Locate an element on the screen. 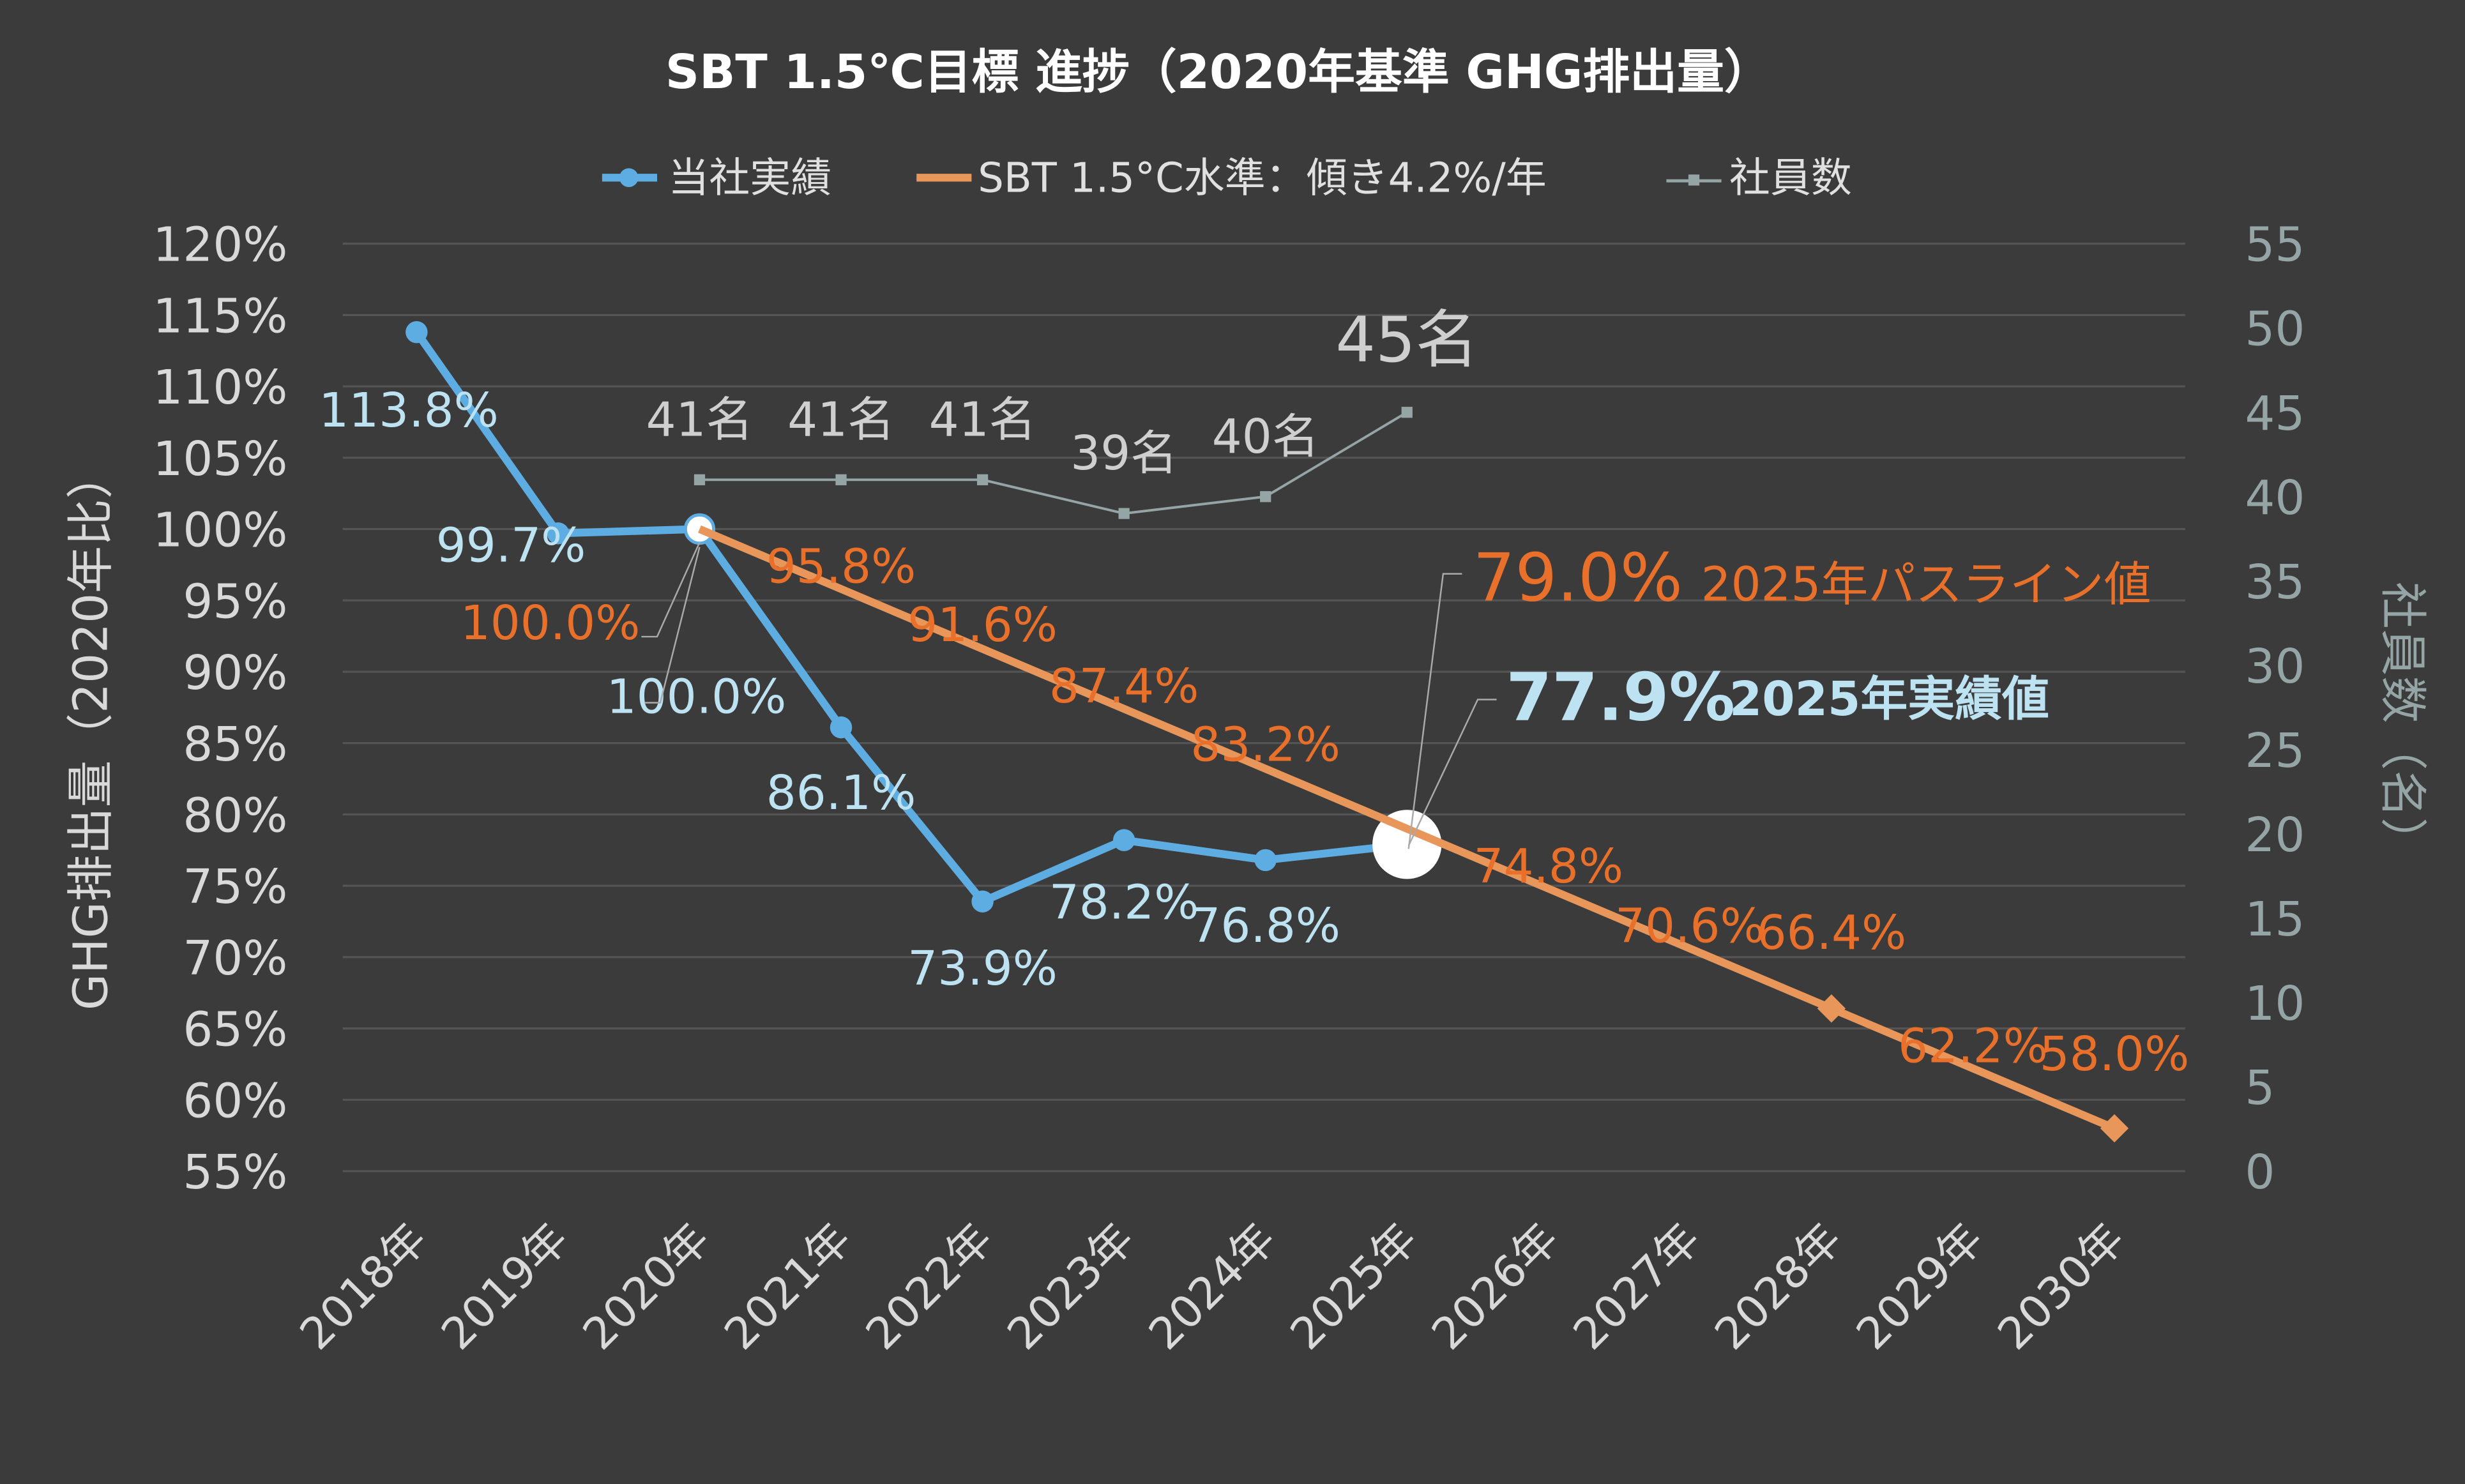  path-data-label: 70.6% is located at coordinates (1690, 926).